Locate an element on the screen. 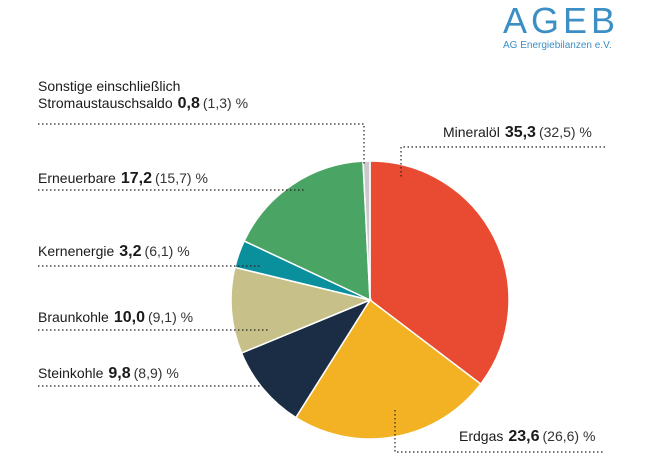 This screenshot has width=665, height=453. value-kernenergie: 3,2 is located at coordinates (130, 251).